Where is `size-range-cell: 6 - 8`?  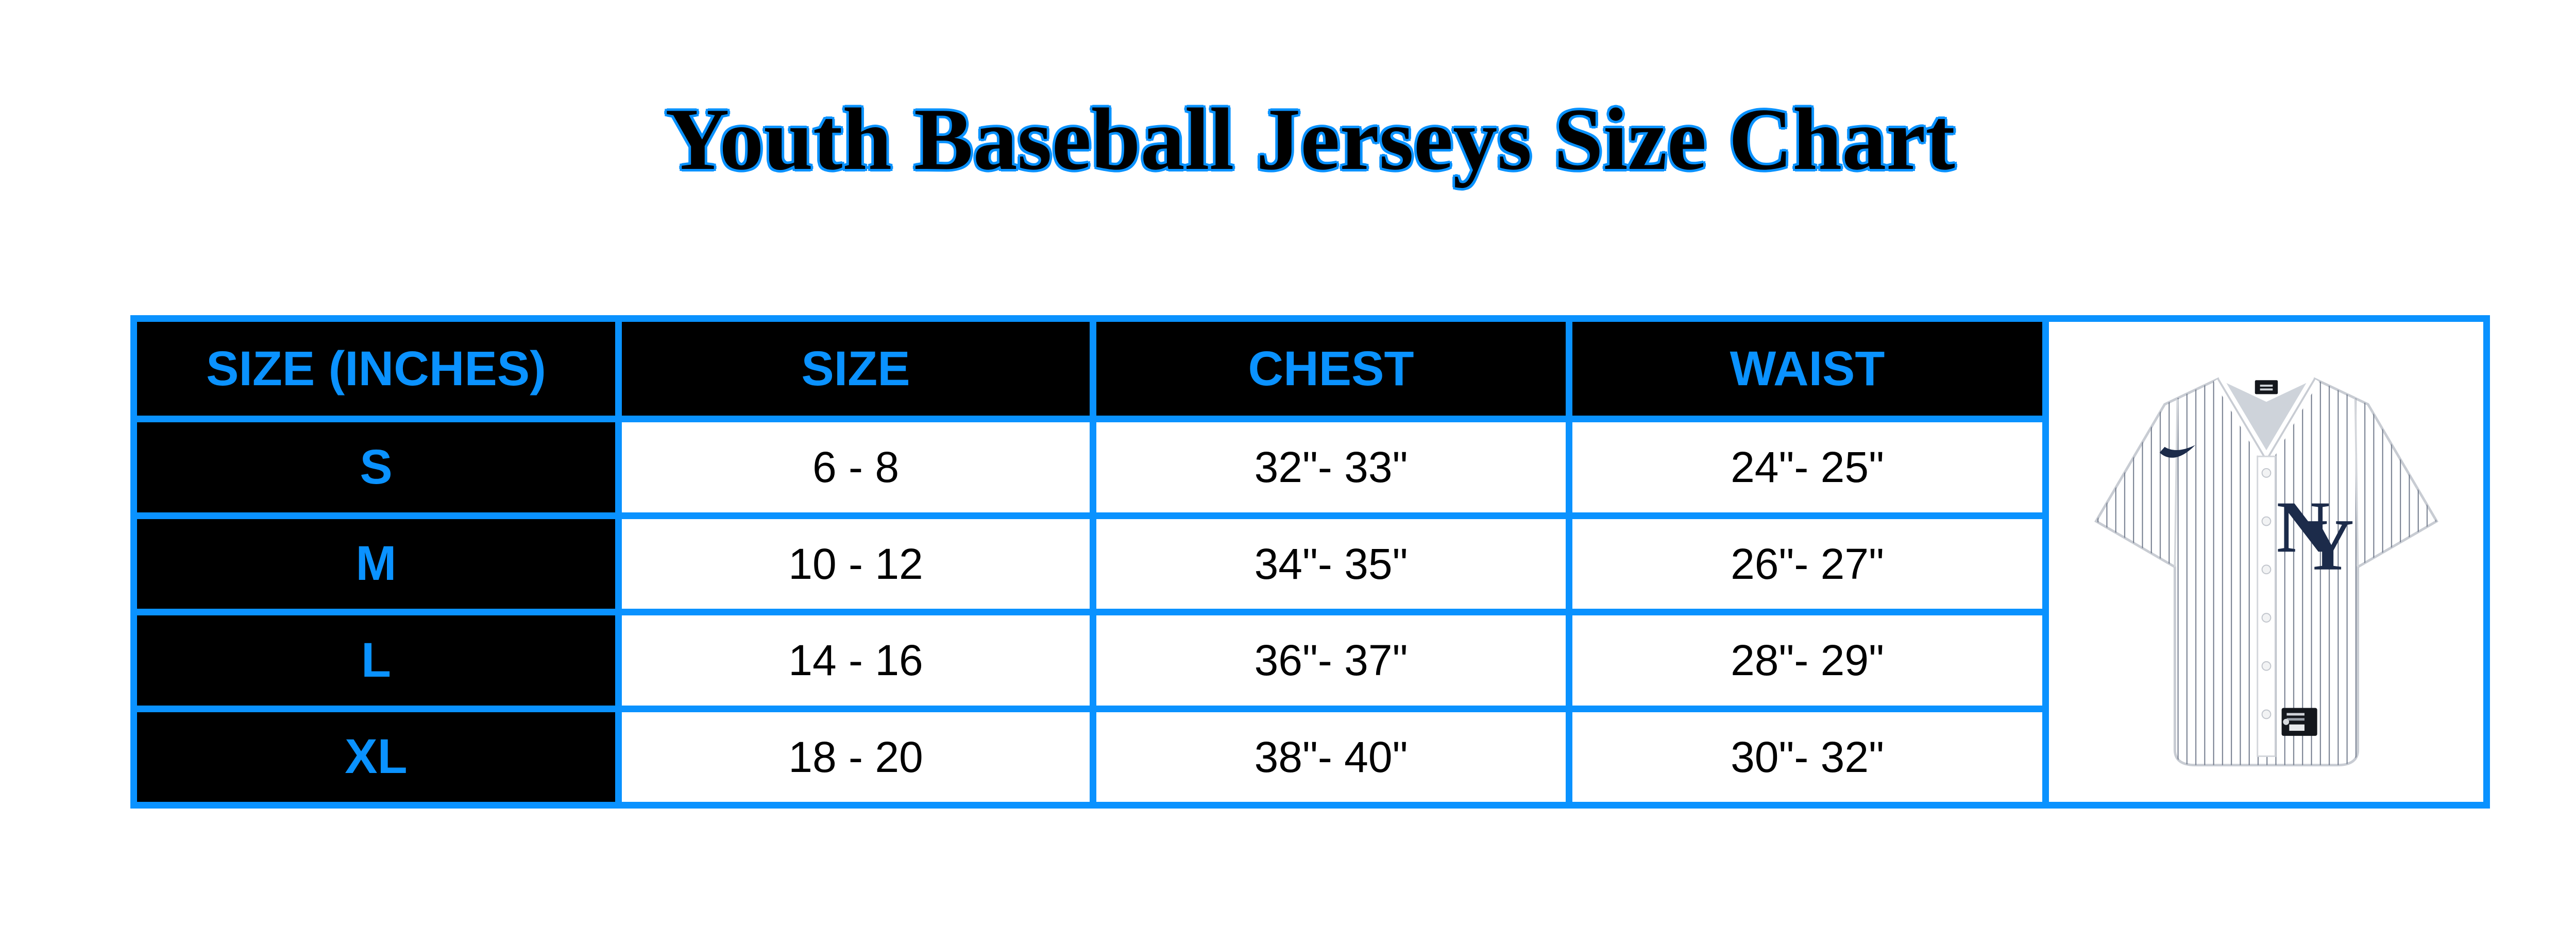 size-range-cell: 6 - 8 is located at coordinates (856, 468).